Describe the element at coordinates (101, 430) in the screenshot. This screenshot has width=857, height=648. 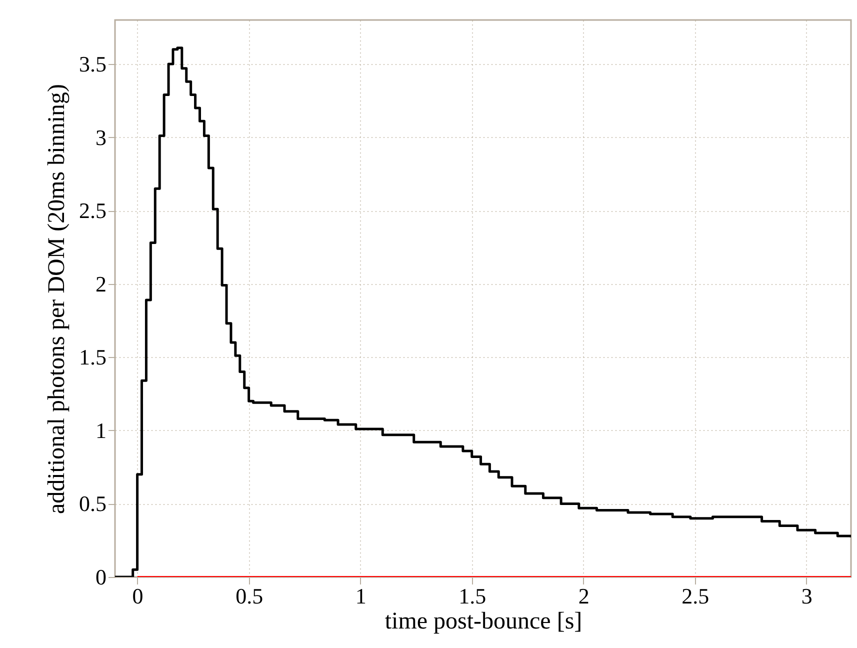
I see `y-tick-label: 1` at that location.